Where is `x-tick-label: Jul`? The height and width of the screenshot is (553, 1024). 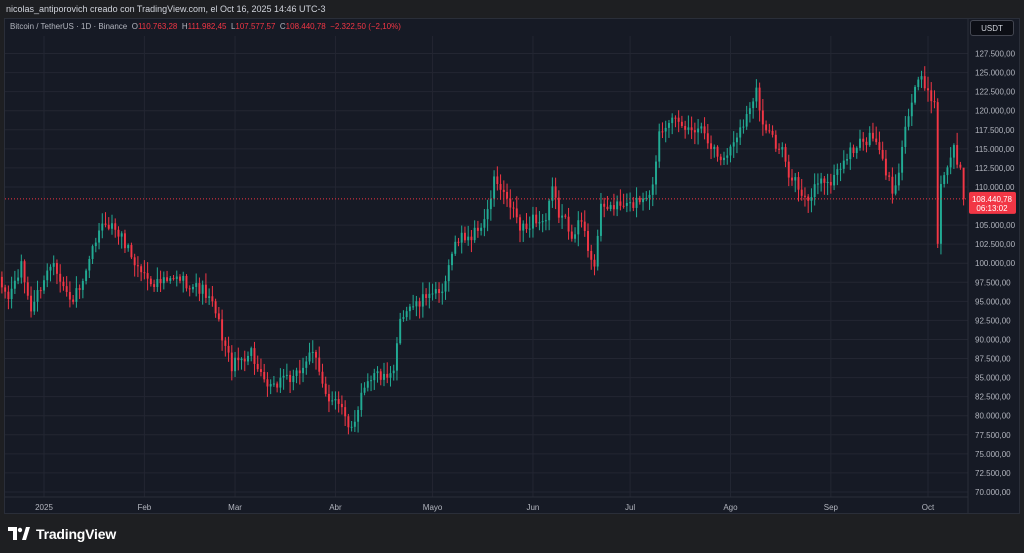 x-tick-label: Jul is located at coordinates (630, 507).